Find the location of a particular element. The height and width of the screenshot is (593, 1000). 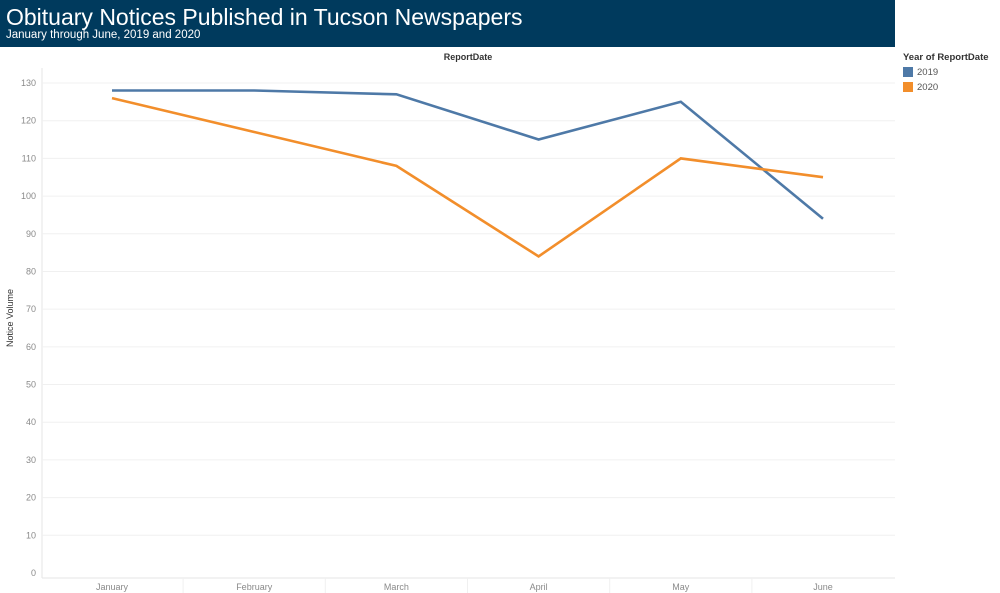

x-tick-label-january: January is located at coordinates (112, 587).